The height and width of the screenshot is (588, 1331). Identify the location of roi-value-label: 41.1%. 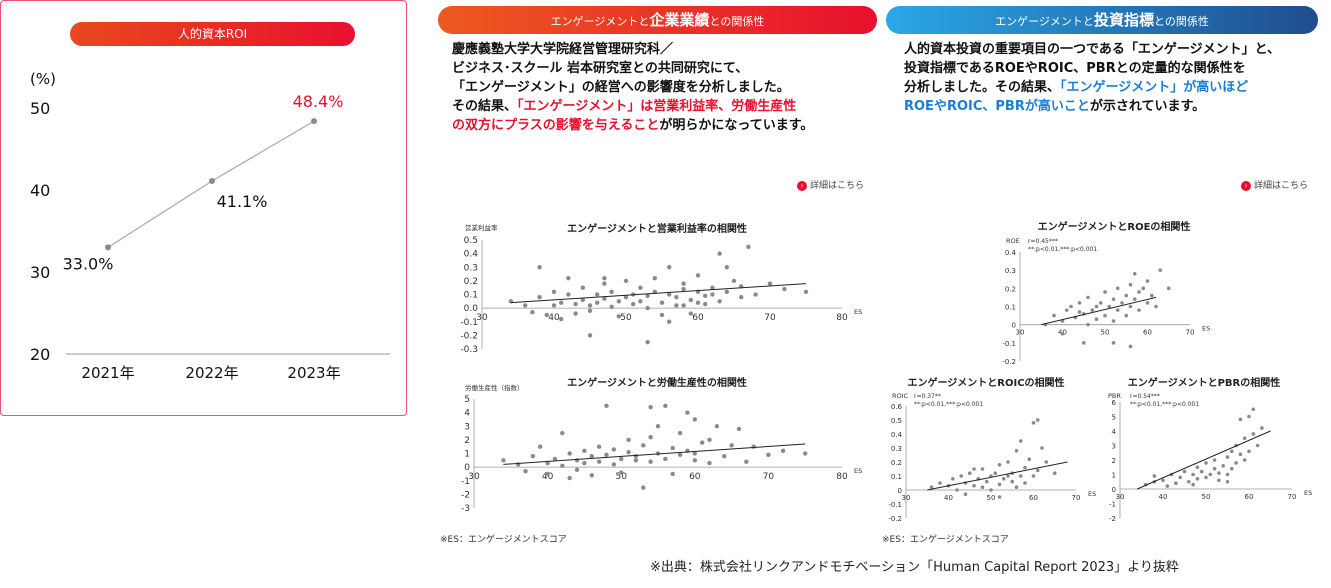
(242, 201).